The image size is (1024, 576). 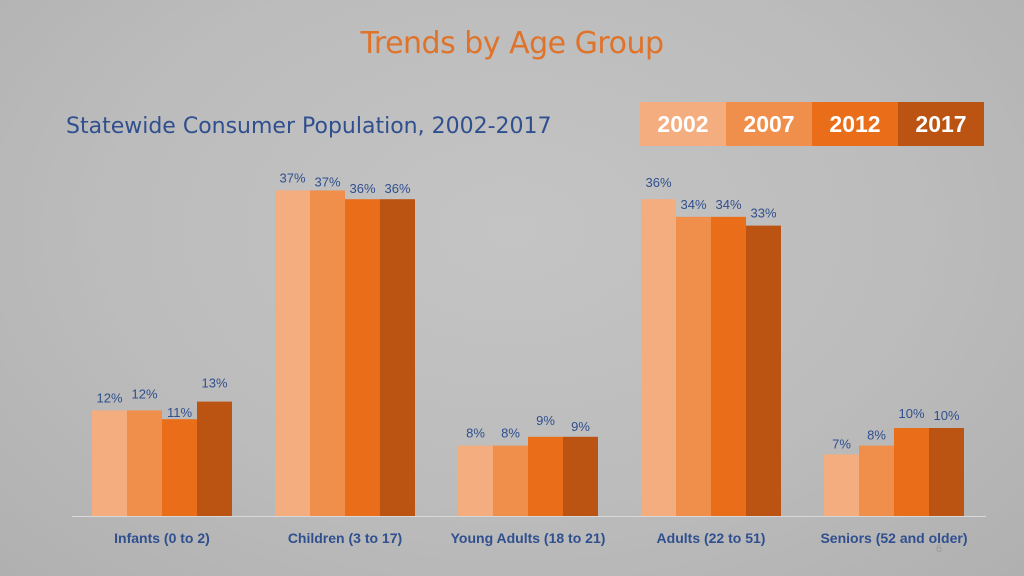 What do you see at coordinates (911, 413) in the screenshot?
I see `data-label-2012-4: 10%` at bounding box center [911, 413].